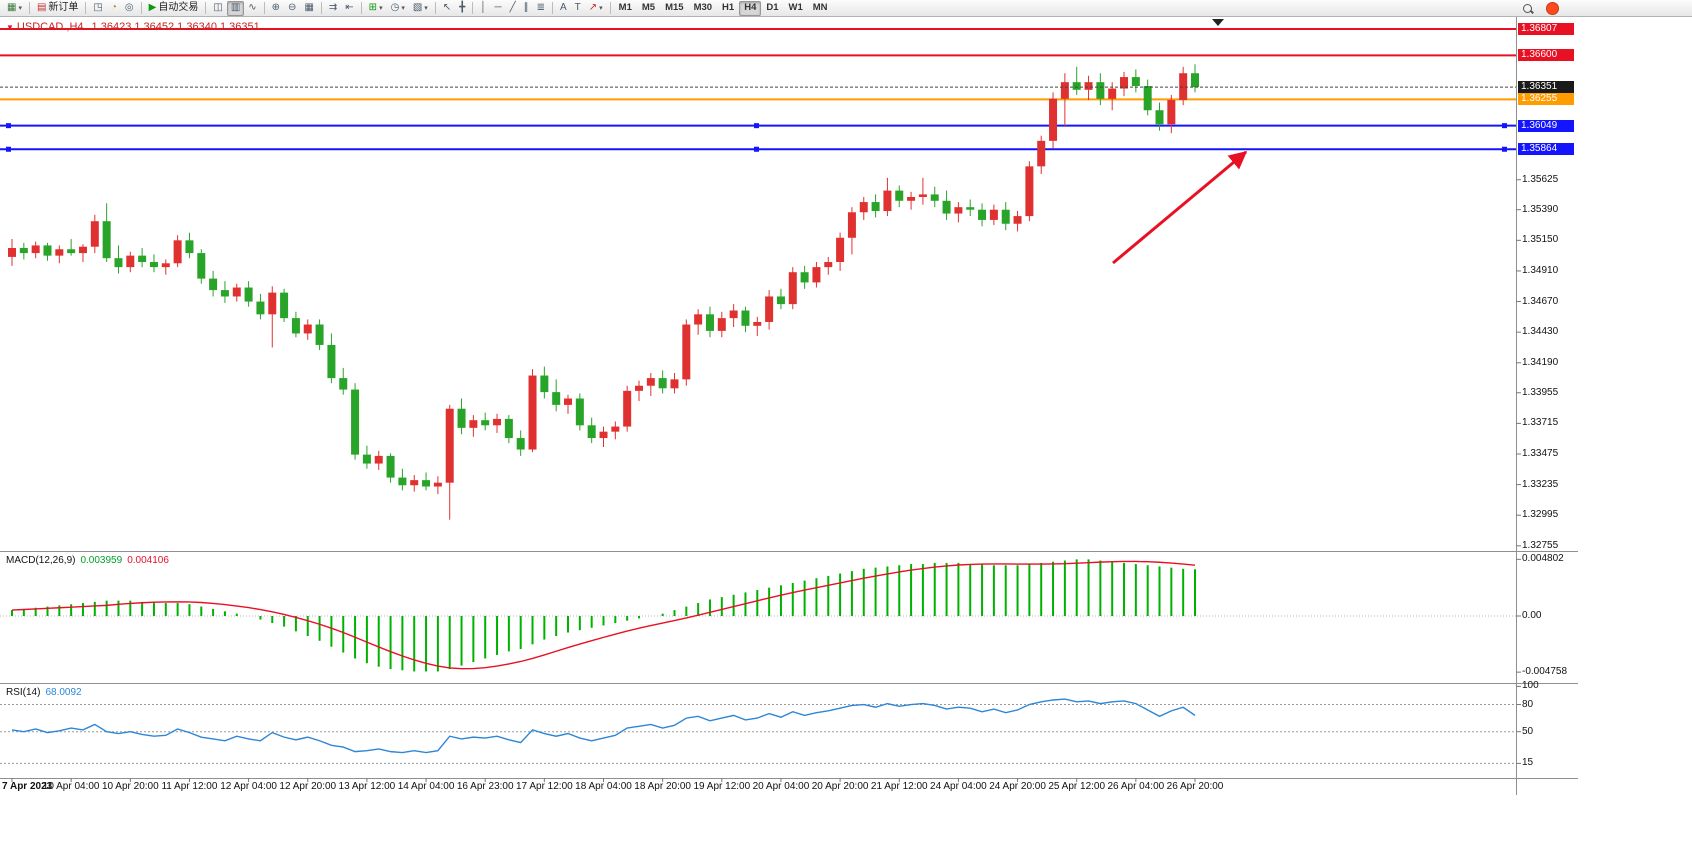  I want to click on macd-histogram, so click(603, 615).